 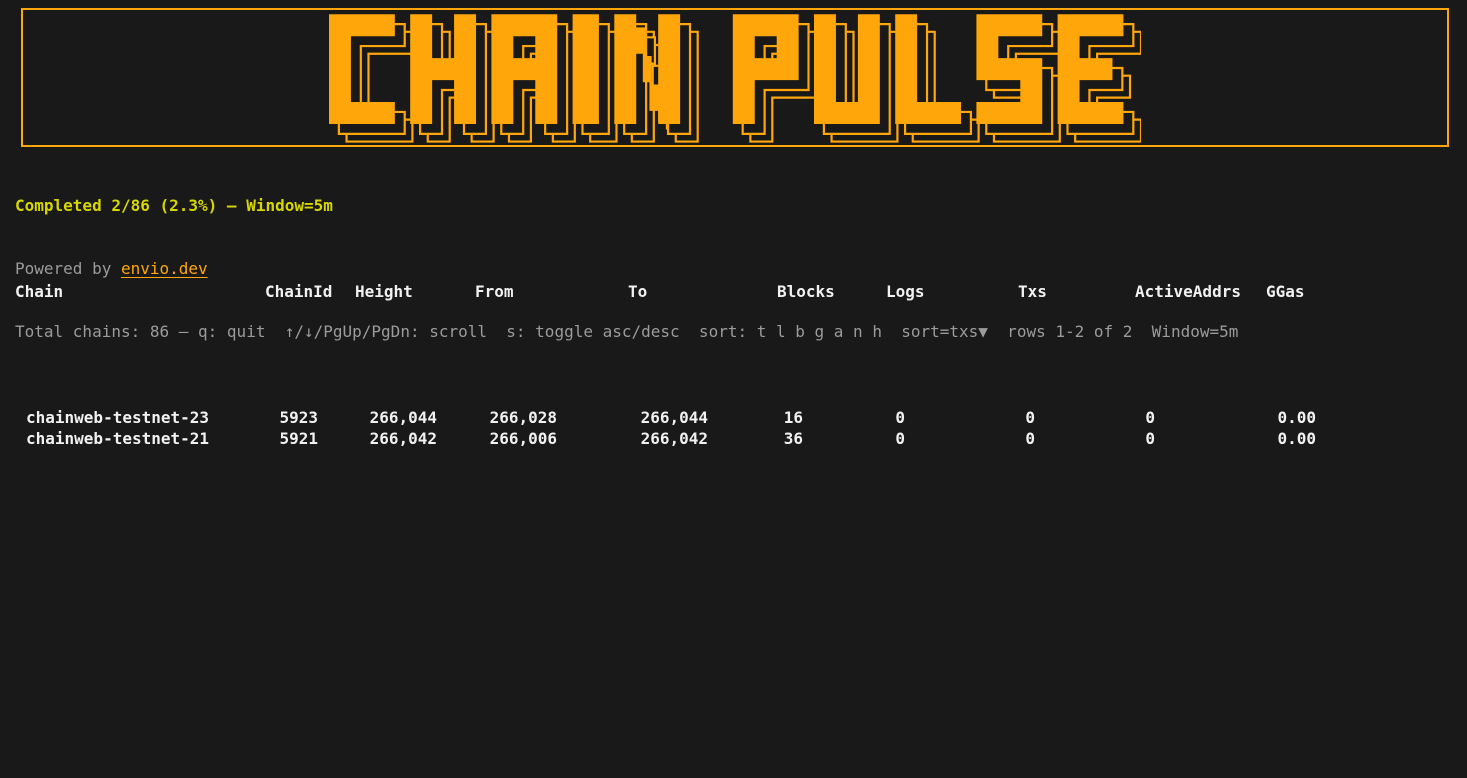 I want to click on title-letter-P, so click(x=775, y=78).